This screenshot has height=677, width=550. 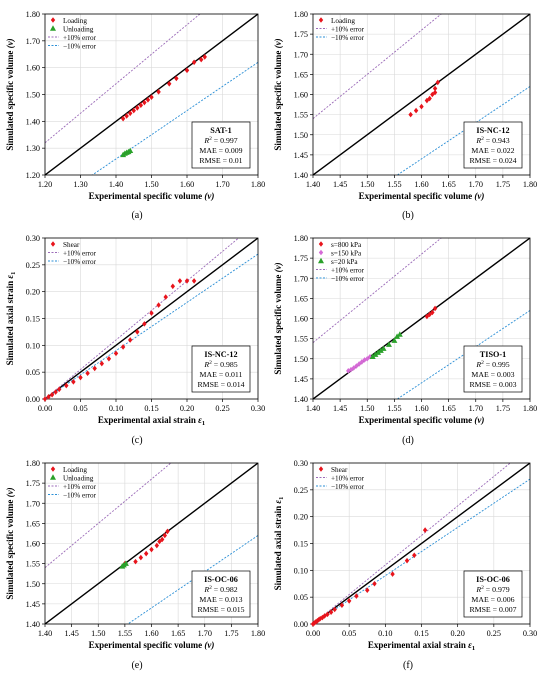 I want to click on legend: Shear+10% error−10% error, so click(x=340, y=478).